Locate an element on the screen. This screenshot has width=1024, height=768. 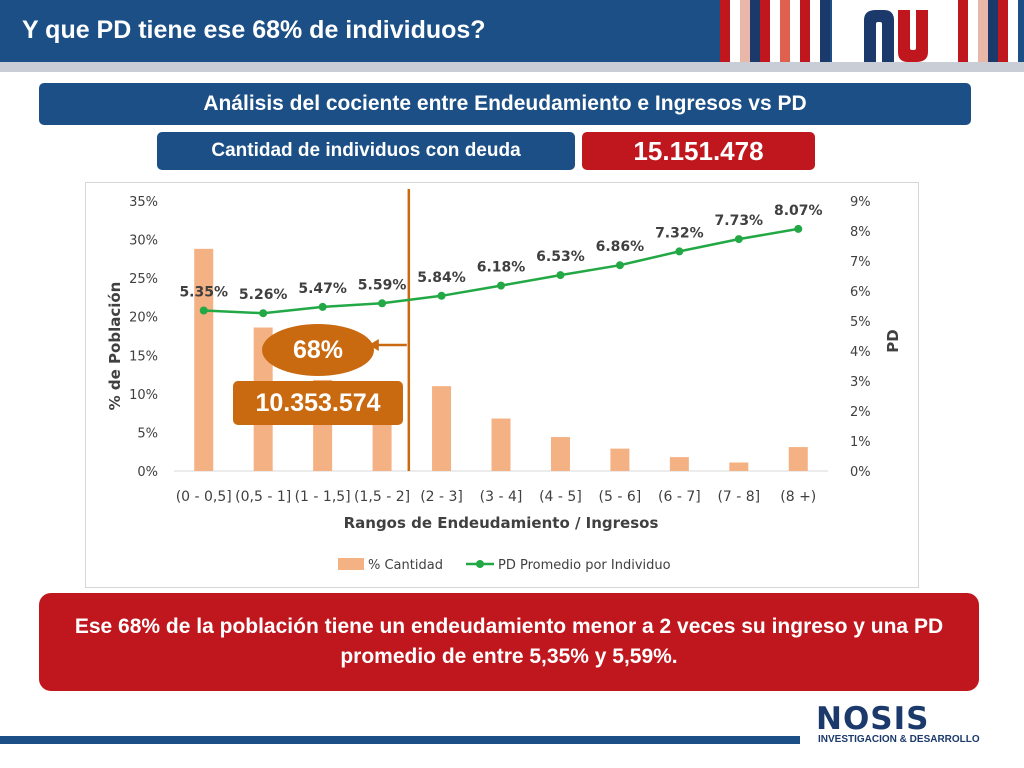
pd-data-label: 5.26% is located at coordinates (263, 295).